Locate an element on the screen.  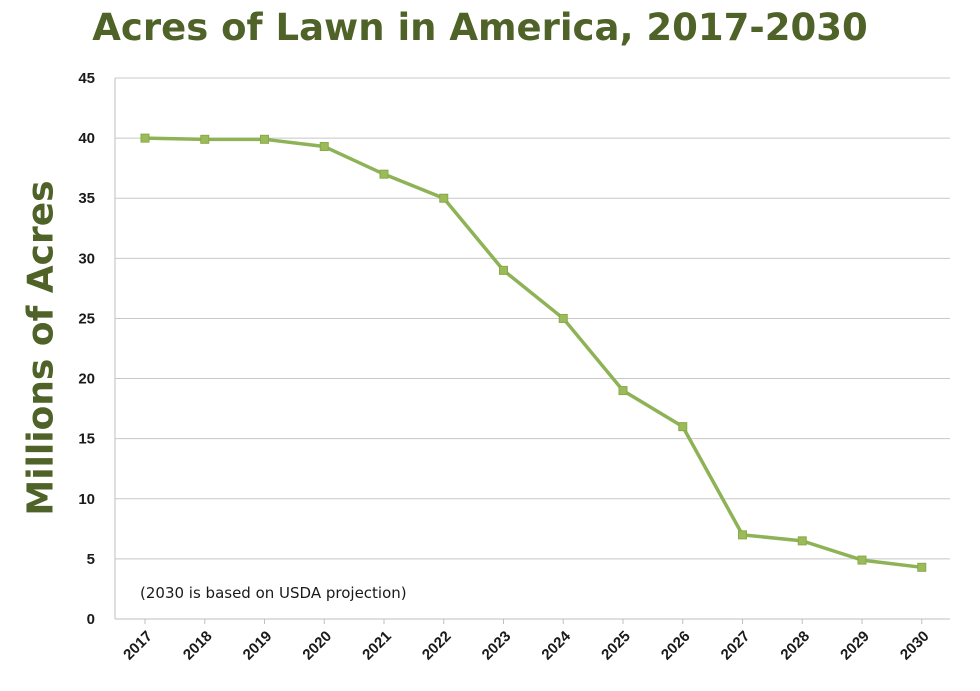
y-tick-label: 40 is located at coordinates (86, 138).